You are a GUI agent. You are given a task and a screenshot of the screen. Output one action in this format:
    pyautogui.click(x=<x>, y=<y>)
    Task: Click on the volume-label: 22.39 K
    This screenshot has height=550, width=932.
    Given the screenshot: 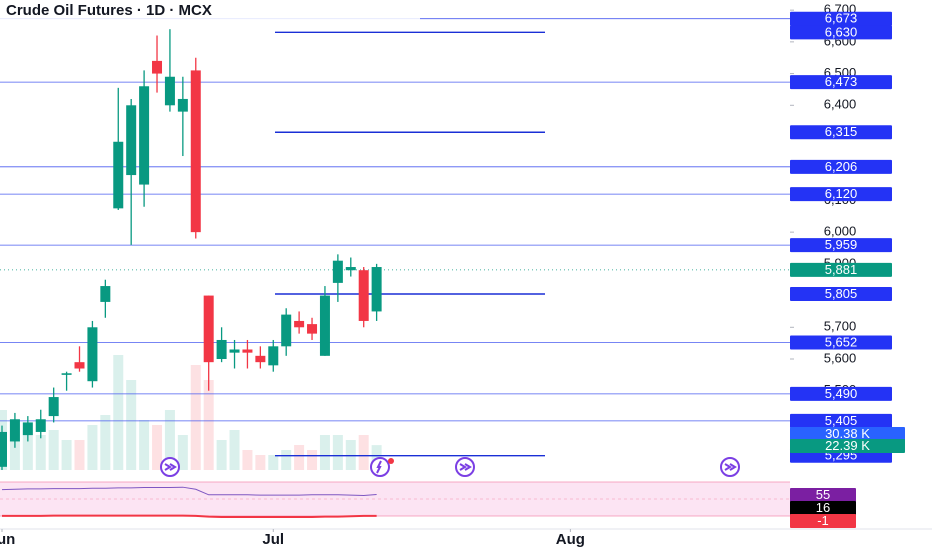 What is the action you would take?
    pyautogui.click(x=847, y=445)
    